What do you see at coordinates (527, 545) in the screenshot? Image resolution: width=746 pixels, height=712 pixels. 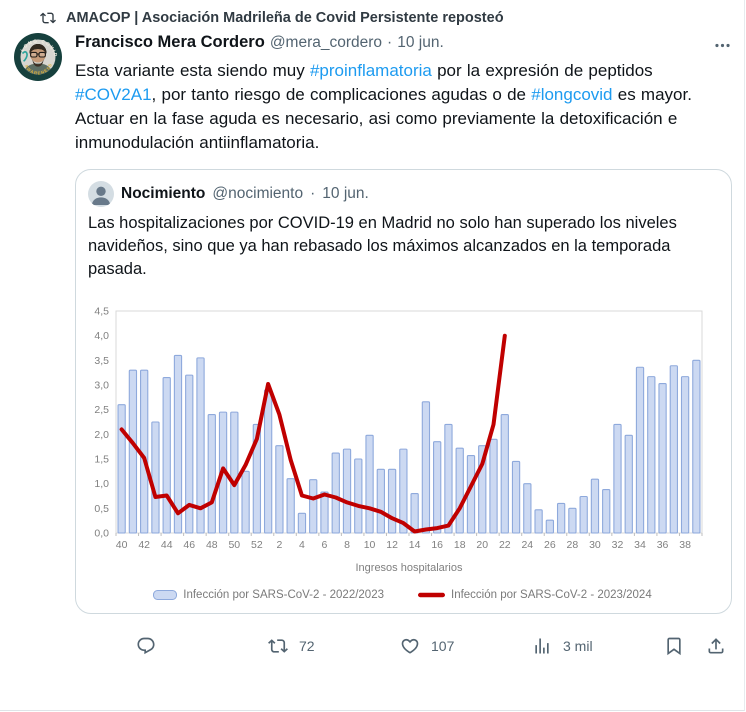 I see `svg-text: 24` at bounding box center [527, 545].